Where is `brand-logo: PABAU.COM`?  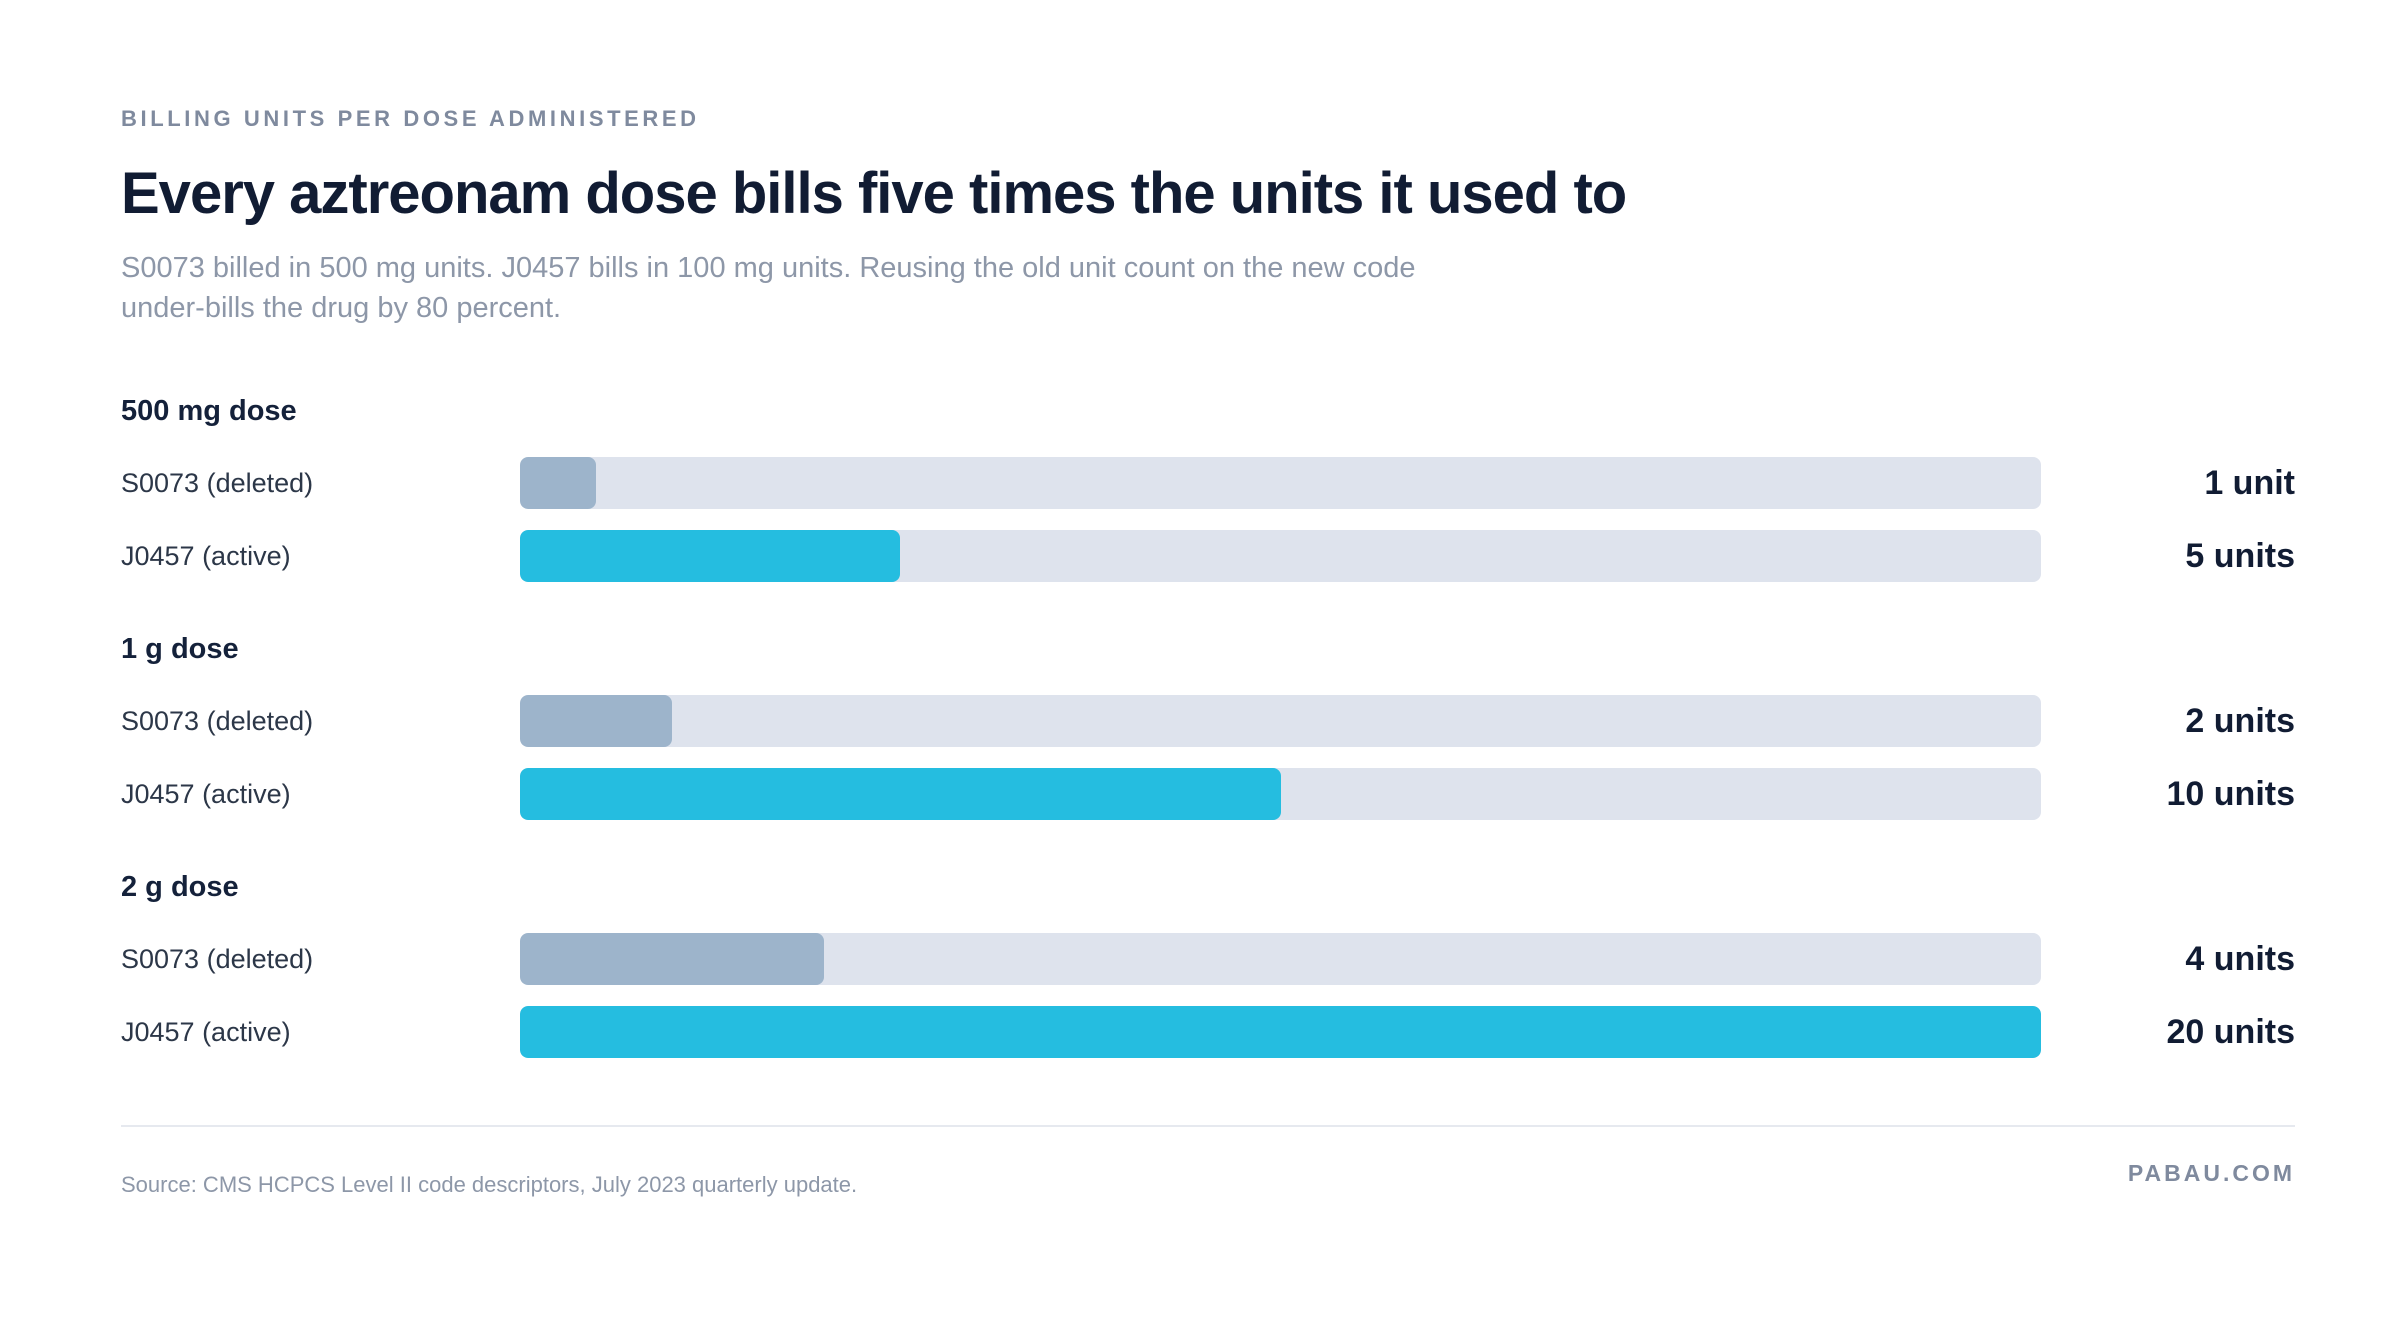 brand-logo: PABAU.COM is located at coordinates (2211, 1173).